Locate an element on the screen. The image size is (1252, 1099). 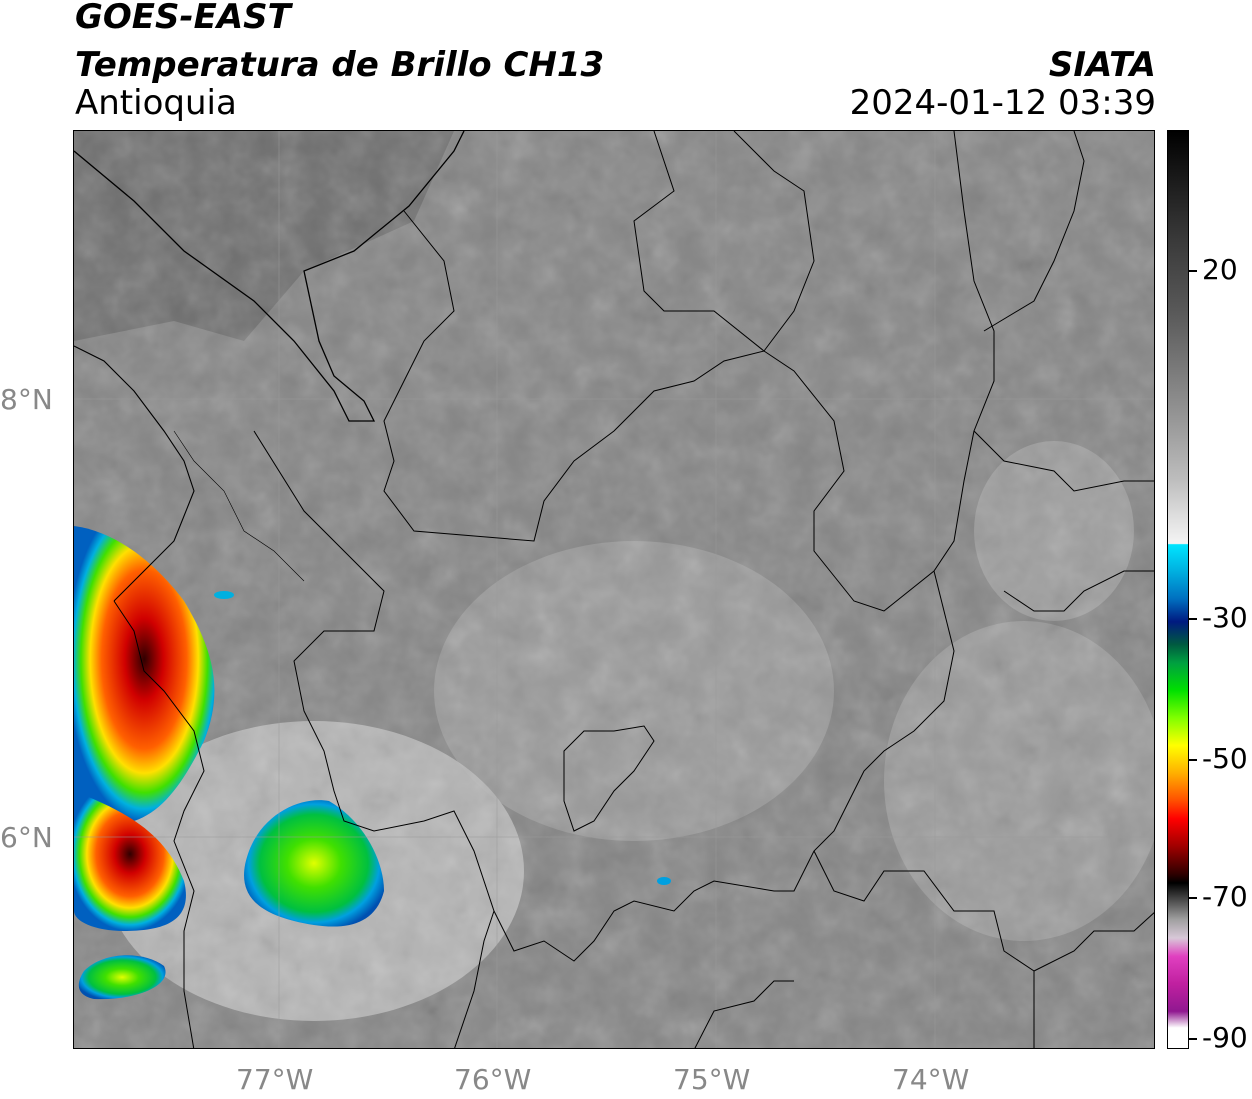
lat-label-8n: 8°N is located at coordinates (26, 399).